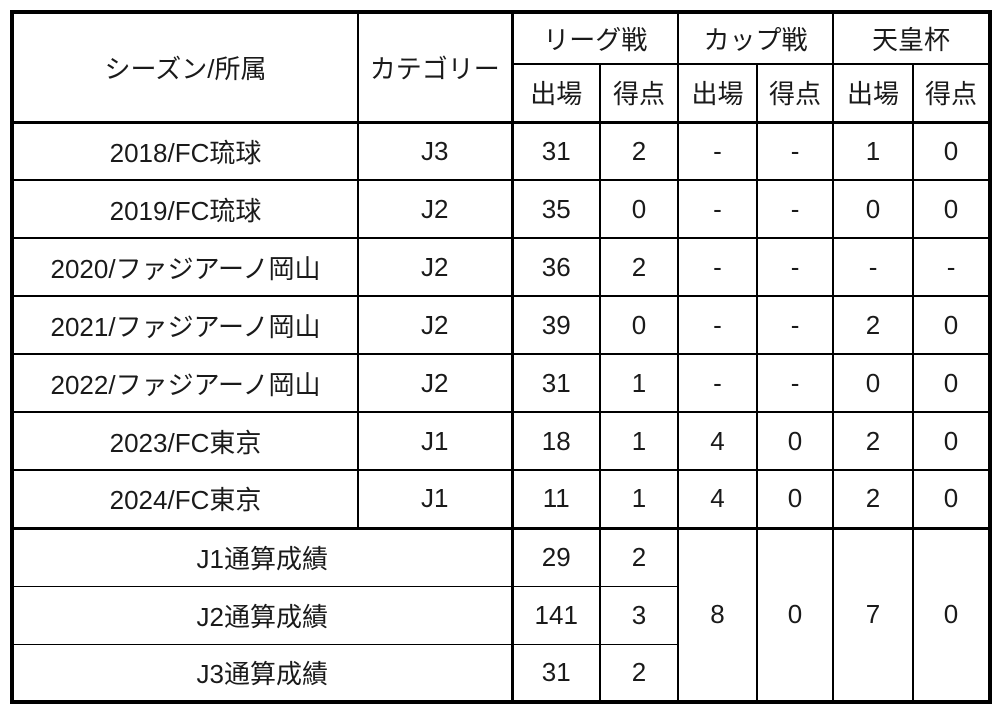 This screenshot has width=1000, height=714. I want to click on totals-cup-goals: 0, so click(795, 614).